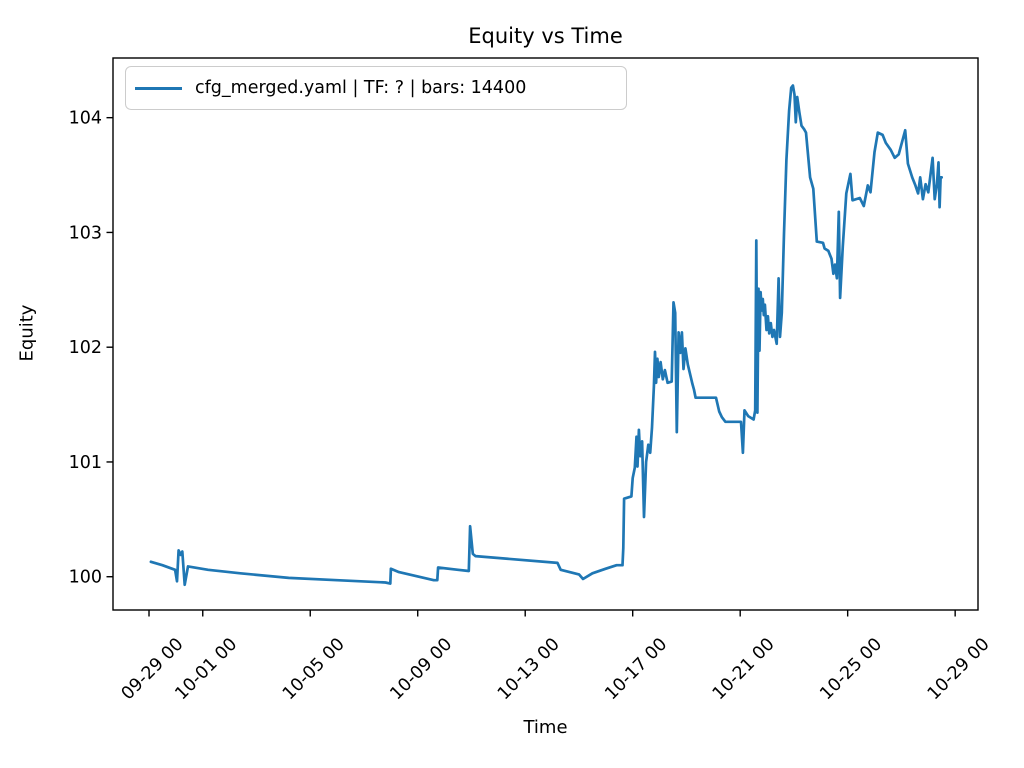 Image resolution: width=1024 pixels, height=768 pixels. Describe the element at coordinates (85, 119) in the screenshot. I see `y-tick-label: 104` at that location.